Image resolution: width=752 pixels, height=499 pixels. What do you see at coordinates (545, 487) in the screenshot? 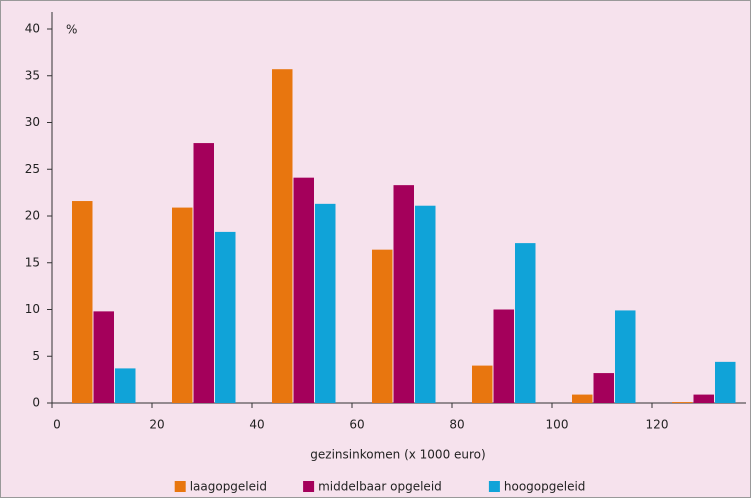
I see `legend-label: hoogopgeleid` at bounding box center [545, 487].